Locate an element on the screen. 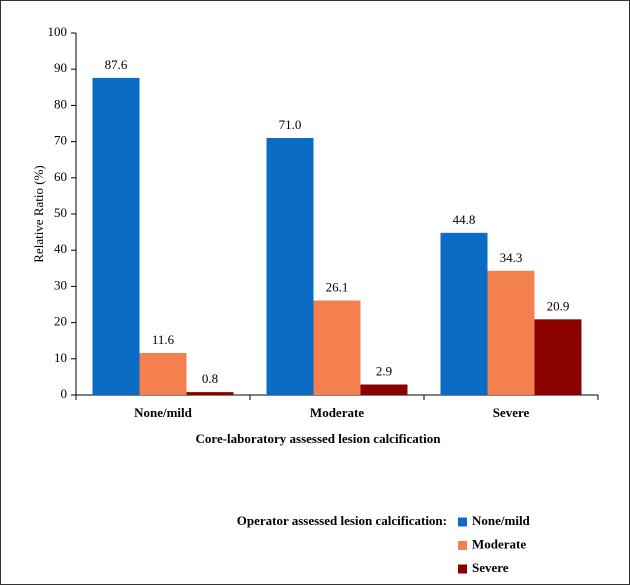 The image size is (630, 585). data-label: 71.0 is located at coordinates (290, 124).